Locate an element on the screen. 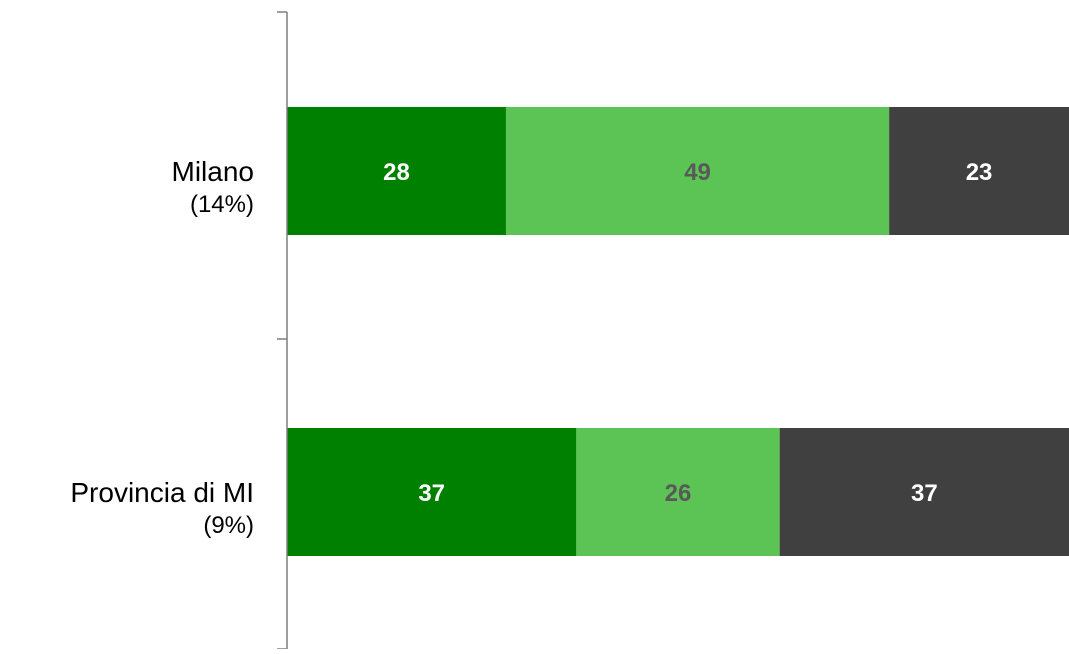  data-label: 49 is located at coordinates (697, 172).